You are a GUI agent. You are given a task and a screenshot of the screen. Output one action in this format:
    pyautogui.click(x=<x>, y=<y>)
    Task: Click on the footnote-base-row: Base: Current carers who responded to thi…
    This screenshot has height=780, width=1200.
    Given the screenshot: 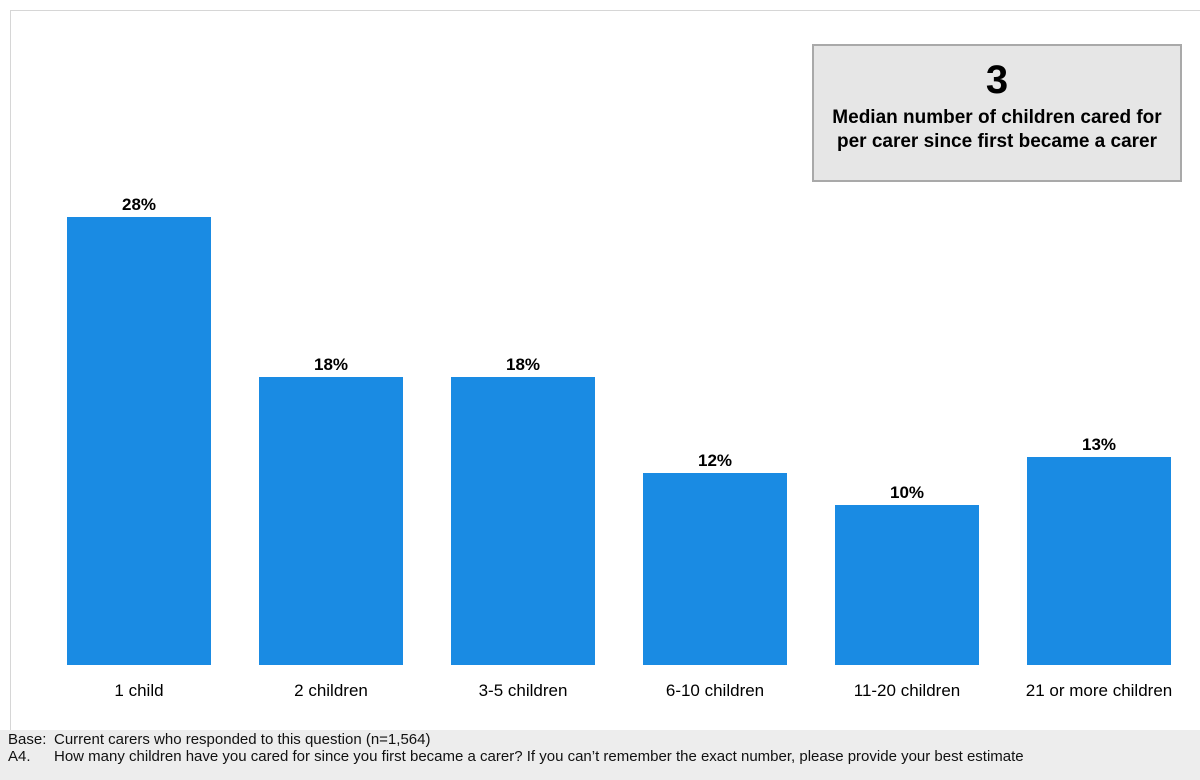 What is the action you would take?
    pyautogui.click(x=600, y=740)
    